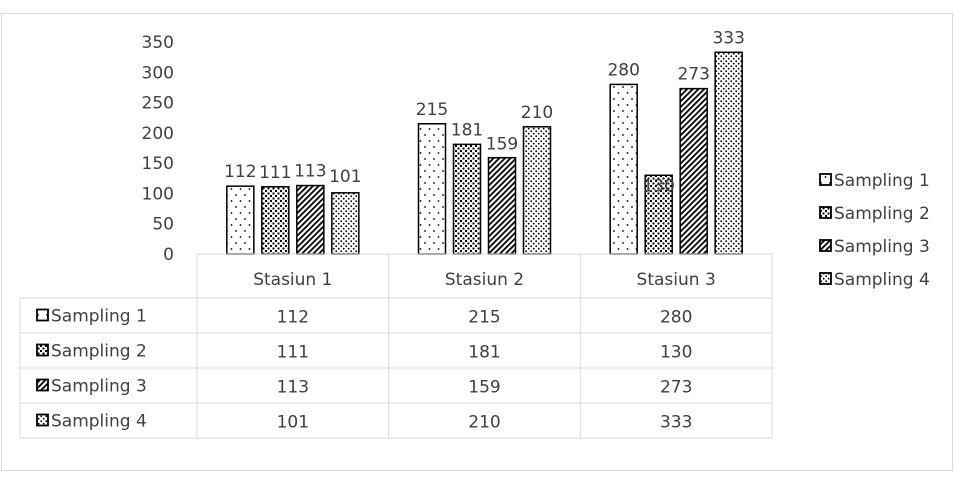  Describe the element at coordinates (467, 130) in the screenshot. I see `data-label-sampling-2-stasiun-2: 181` at that location.